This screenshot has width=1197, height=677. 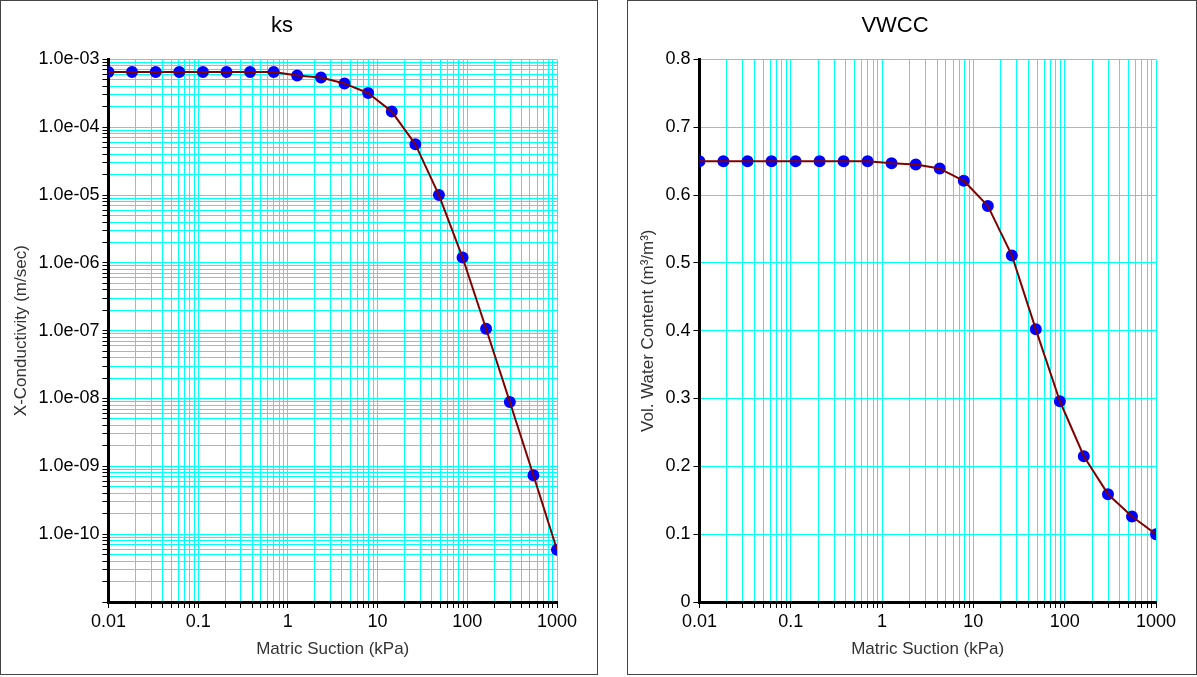 I want to click on y-axis-title: X-Conductivity (m/sec), so click(x=20, y=331).